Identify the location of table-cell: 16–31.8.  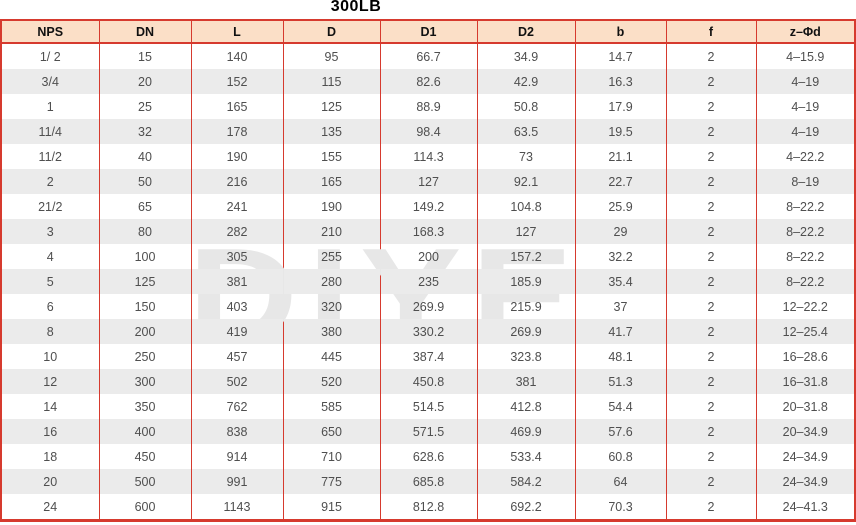
(805, 381).